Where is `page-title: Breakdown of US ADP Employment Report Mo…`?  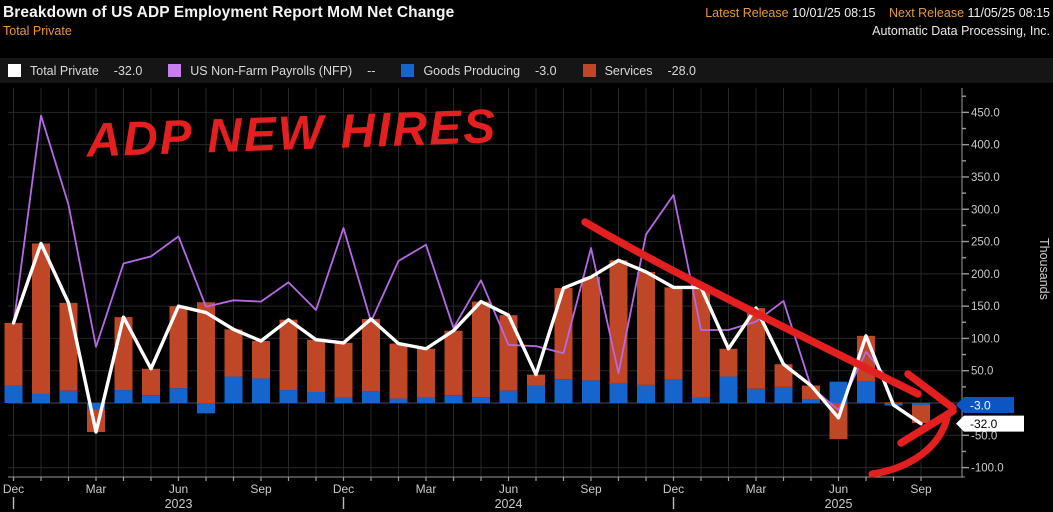
page-title: Breakdown of US ADP Employment Report Mo… is located at coordinates (229, 12).